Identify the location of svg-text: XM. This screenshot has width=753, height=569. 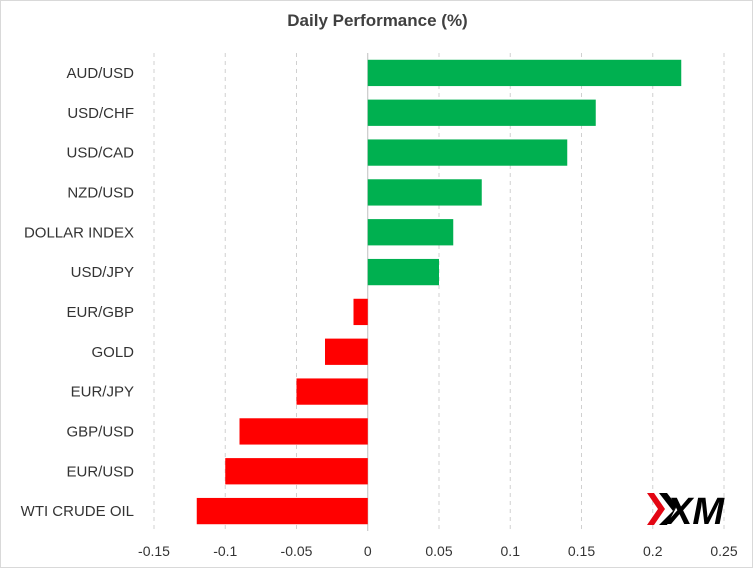
(695, 510).